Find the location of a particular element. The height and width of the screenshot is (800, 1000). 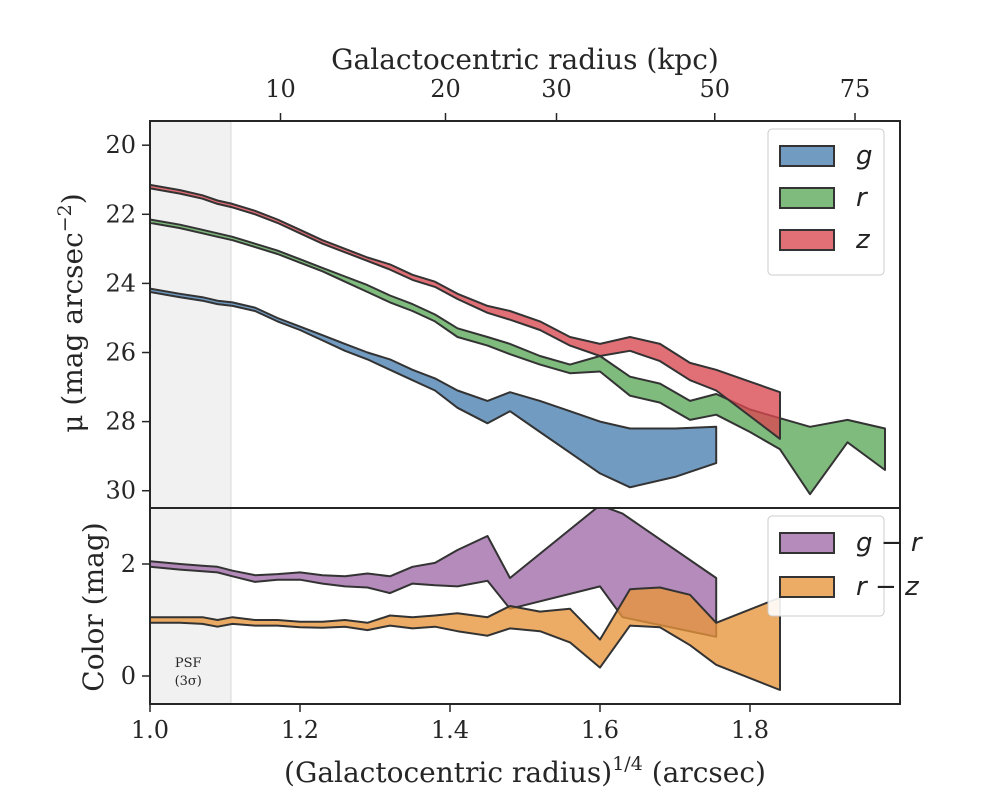

y-tick-label: 30 is located at coordinates (120, 491).